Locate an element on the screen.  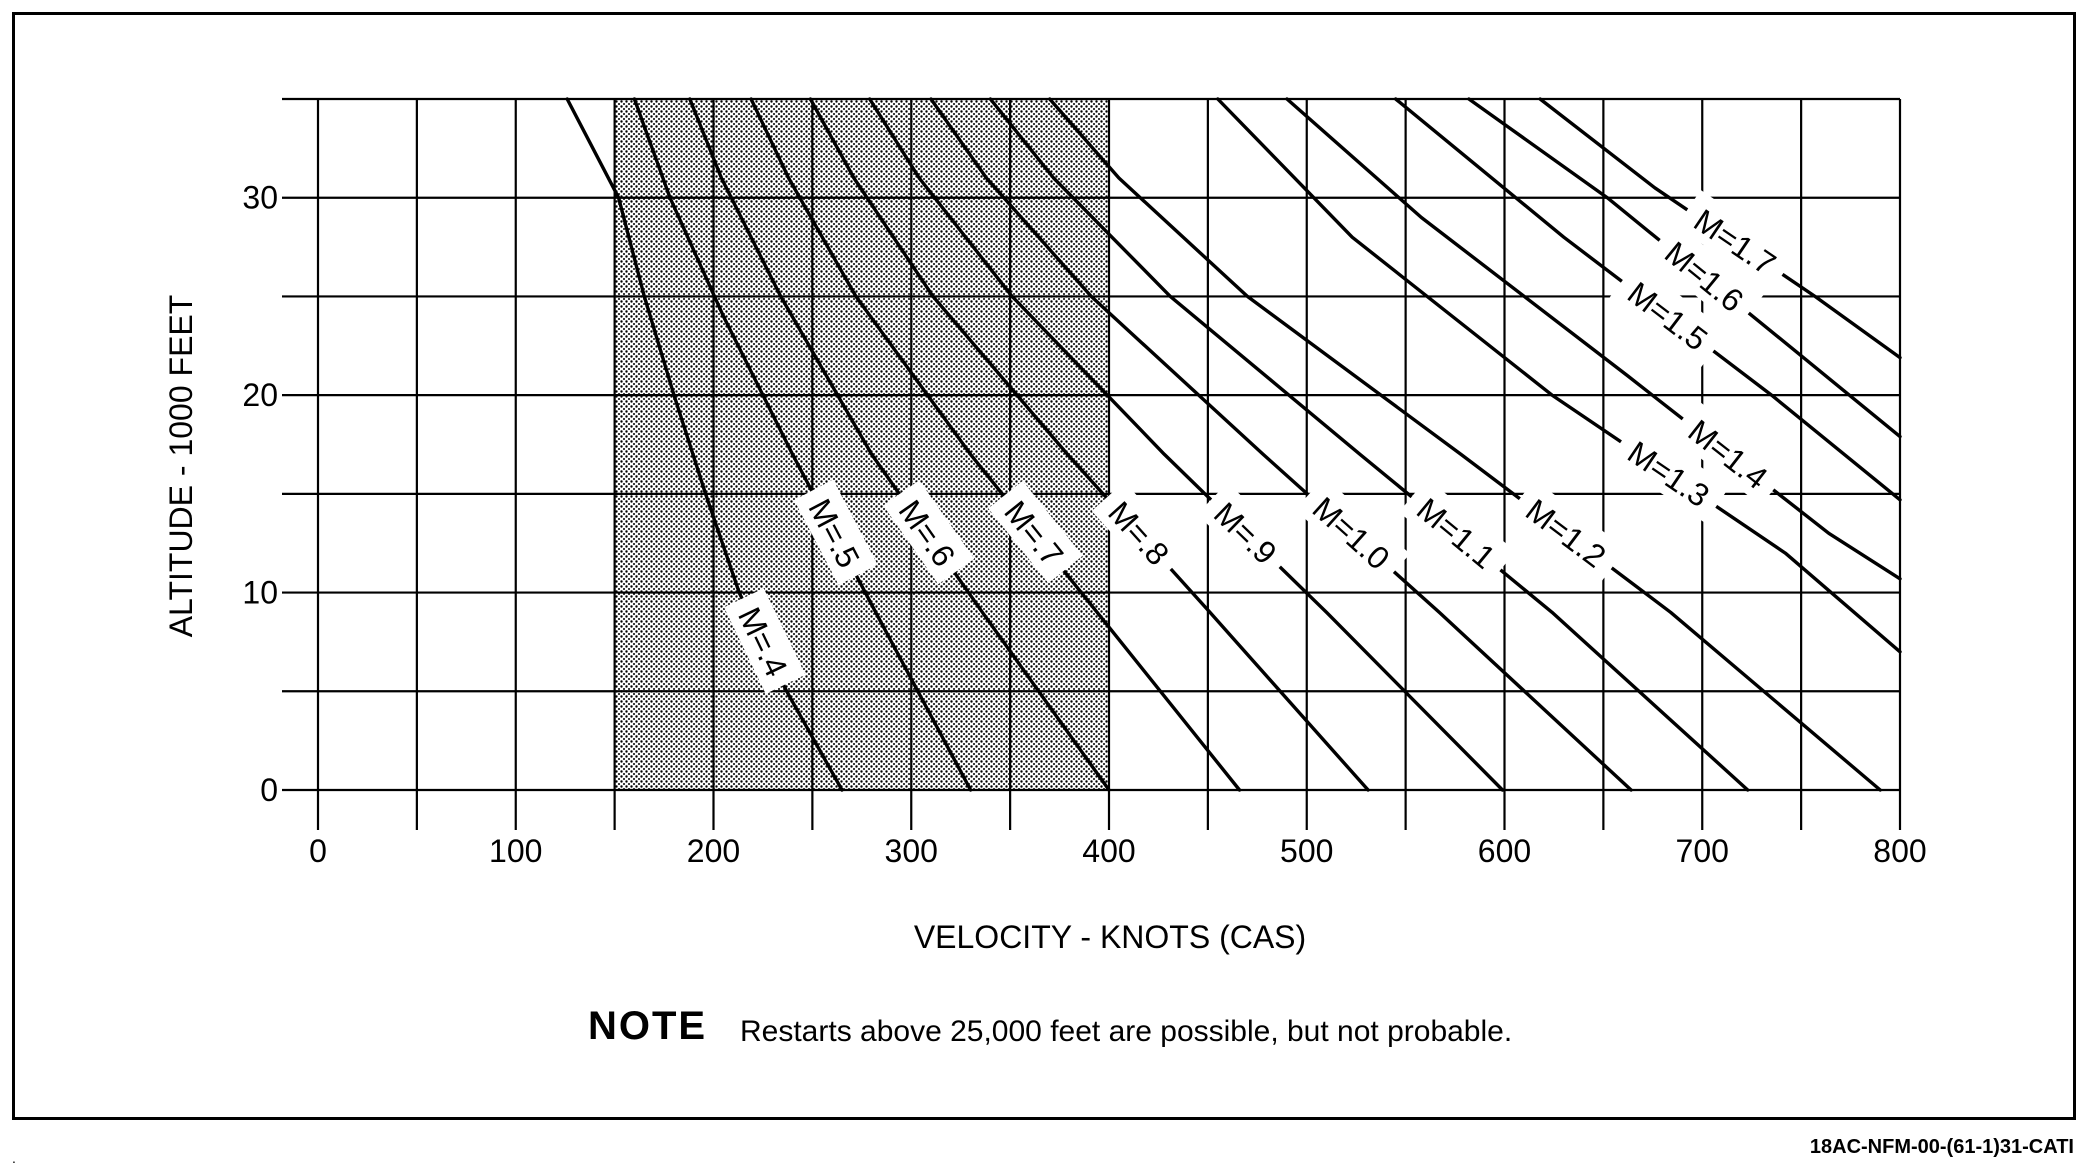
y-tick-label: 0 is located at coordinates (269, 790).